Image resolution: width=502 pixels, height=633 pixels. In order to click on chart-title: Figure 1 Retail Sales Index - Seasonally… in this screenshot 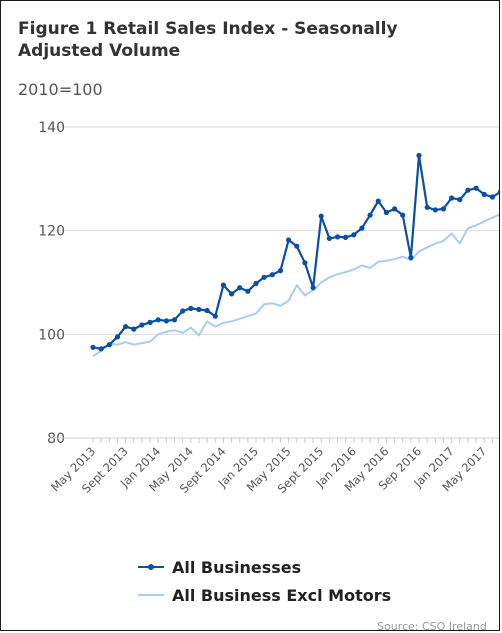, I will do `click(208, 40)`.